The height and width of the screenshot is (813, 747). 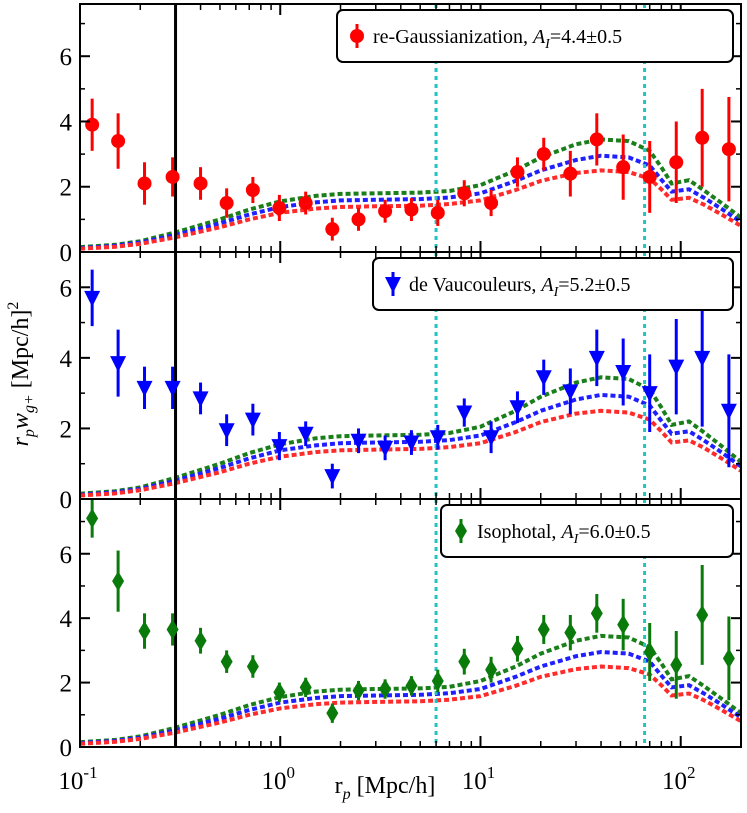 What do you see at coordinates (21, 352) in the screenshot?
I see `y-title-unit: [Mpc/h]` at bounding box center [21, 352].